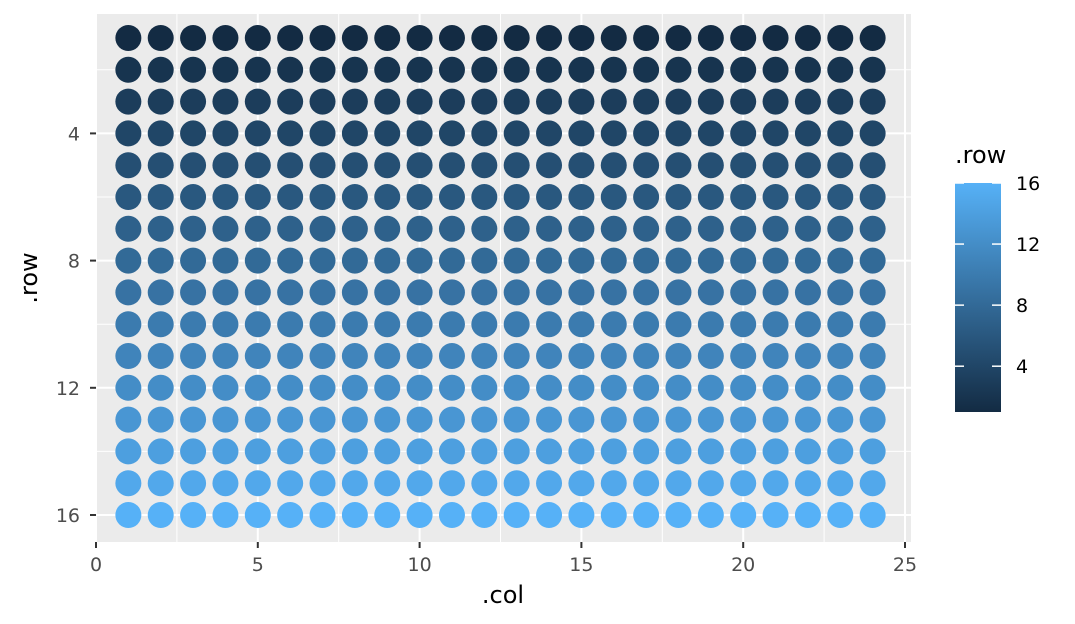  Describe the element at coordinates (743, 565) in the screenshot. I see `x-tick-label: 20` at that location.